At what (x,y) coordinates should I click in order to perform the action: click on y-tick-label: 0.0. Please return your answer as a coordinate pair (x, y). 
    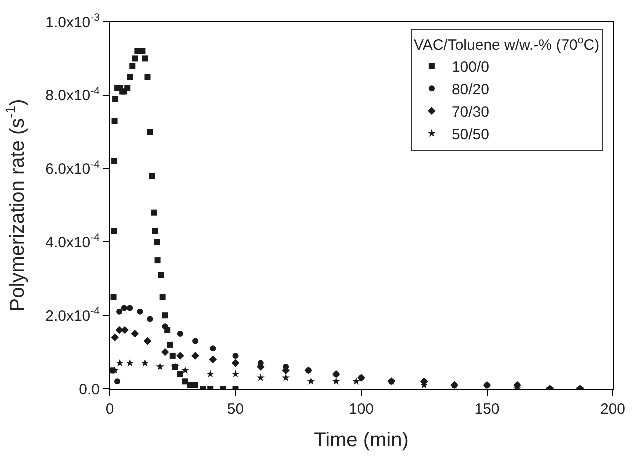
    Looking at the image, I should click on (89, 389).